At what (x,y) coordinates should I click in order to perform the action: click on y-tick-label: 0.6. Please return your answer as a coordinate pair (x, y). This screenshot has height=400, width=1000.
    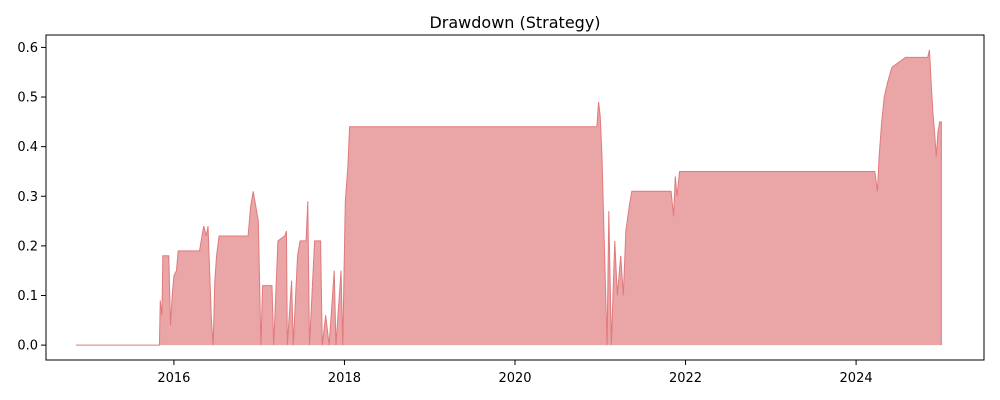
    Looking at the image, I should click on (27, 48).